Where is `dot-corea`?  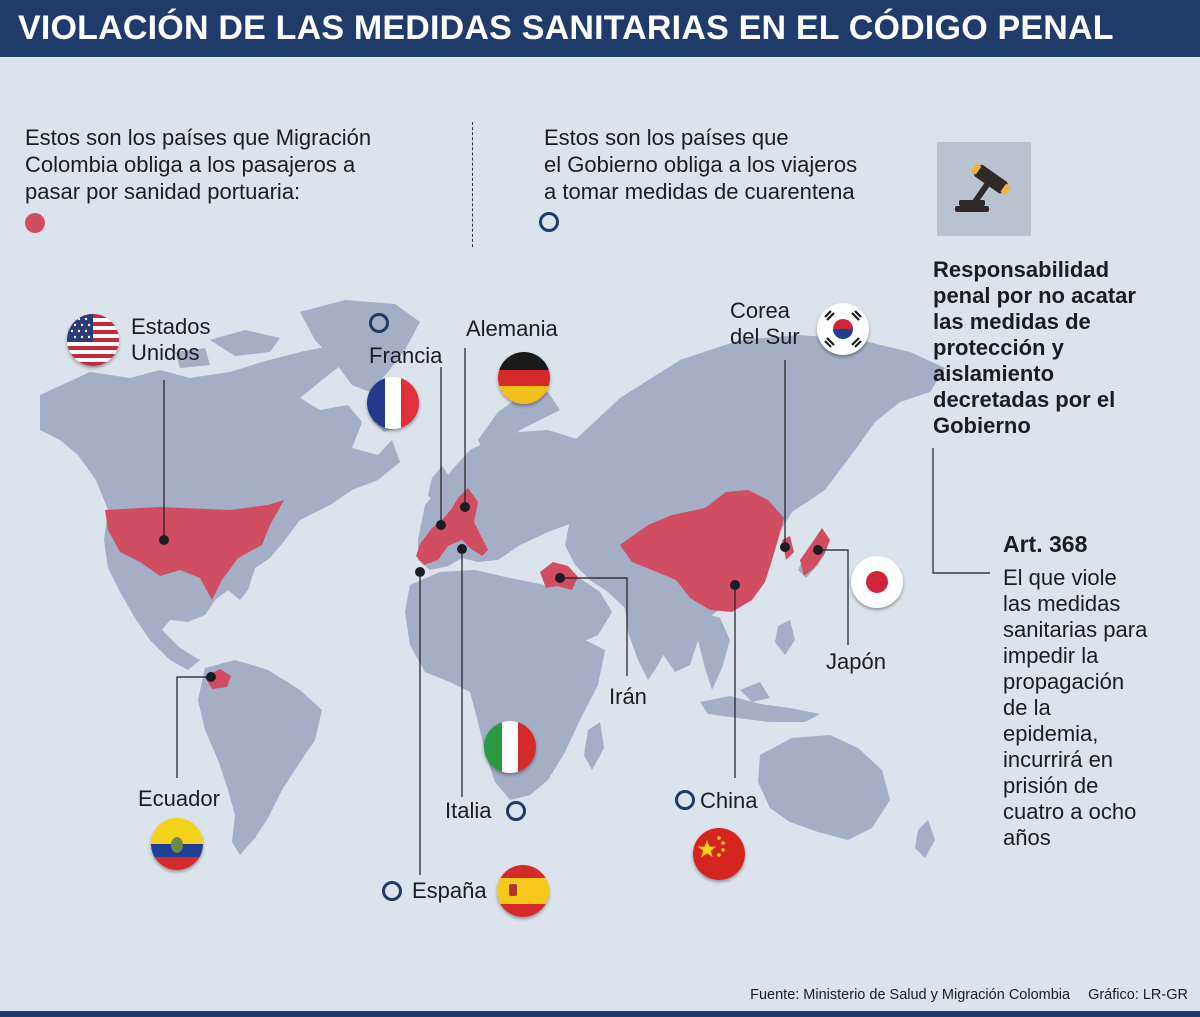
dot-corea is located at coordinates (785, 547).